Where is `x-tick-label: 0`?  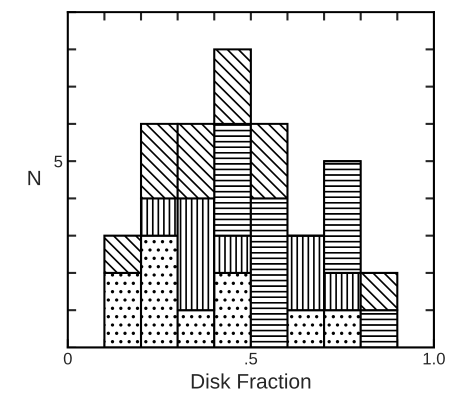 x-tick-label: 0 is located at coordinates (68, 358).